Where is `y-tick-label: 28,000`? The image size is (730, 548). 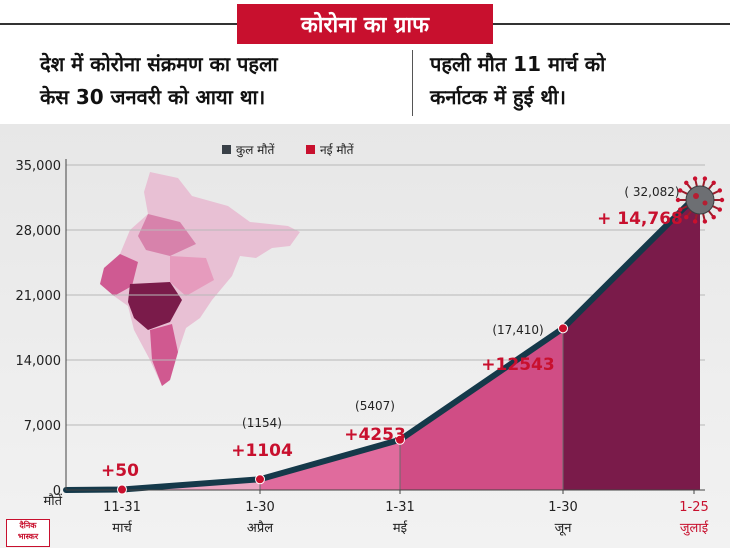 y-tick-label: 28,000 is located at coordinates (39, 231).